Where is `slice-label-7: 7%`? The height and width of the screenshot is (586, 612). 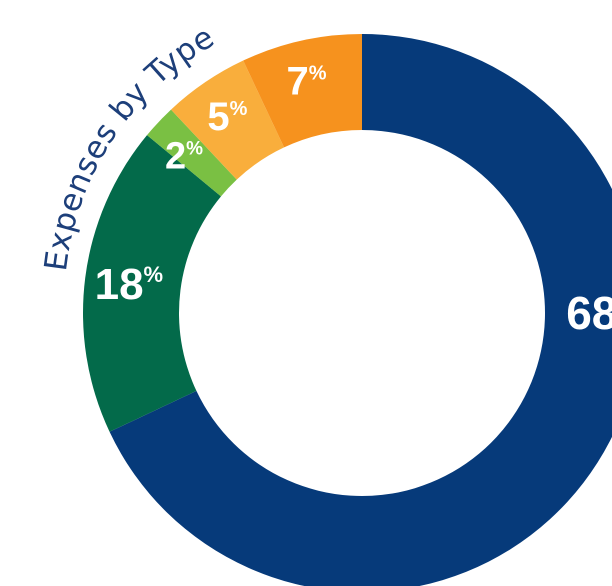
slice-label-7: 7% is located at coordinates (306, 82).